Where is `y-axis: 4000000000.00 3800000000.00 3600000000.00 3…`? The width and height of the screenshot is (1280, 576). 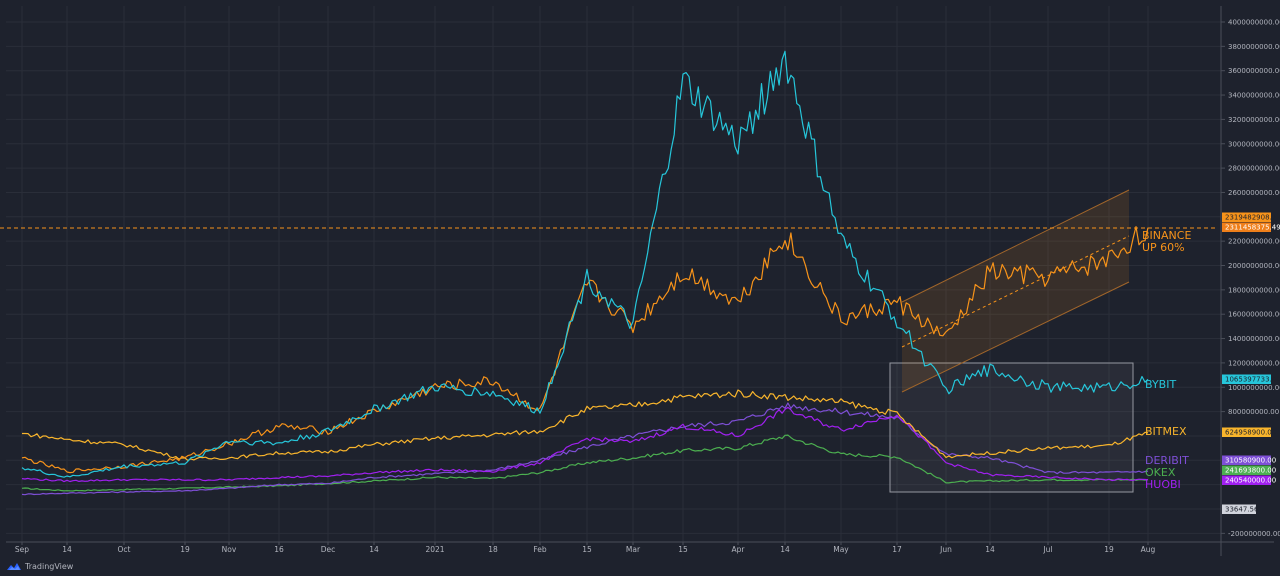 y-axis: 4000000000.00 3800000000.00 3600000000.00 3… is located at coordinates (1250, 278).